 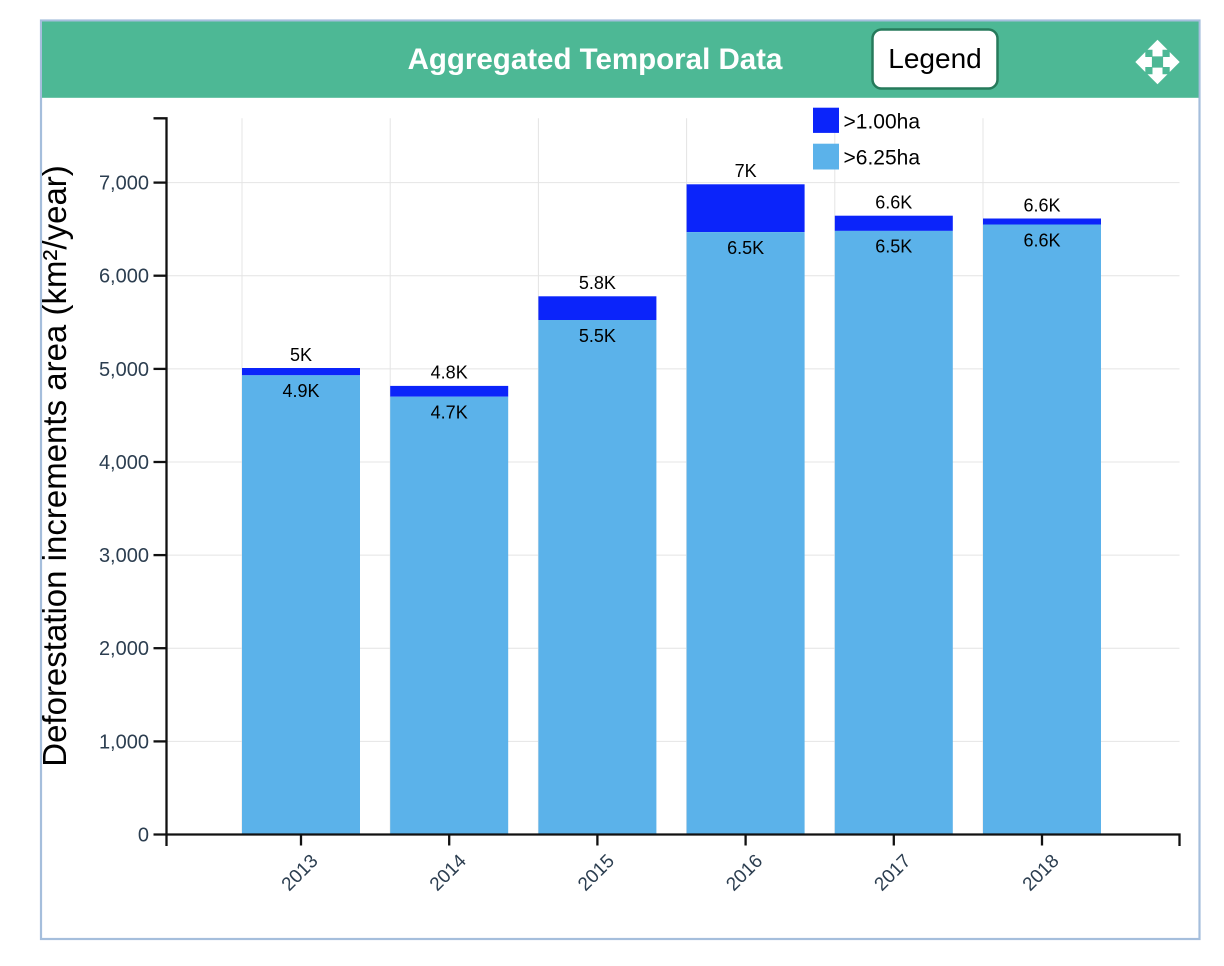 I want to click on svg-text: >6.25ha, so click(x=882, y=158).